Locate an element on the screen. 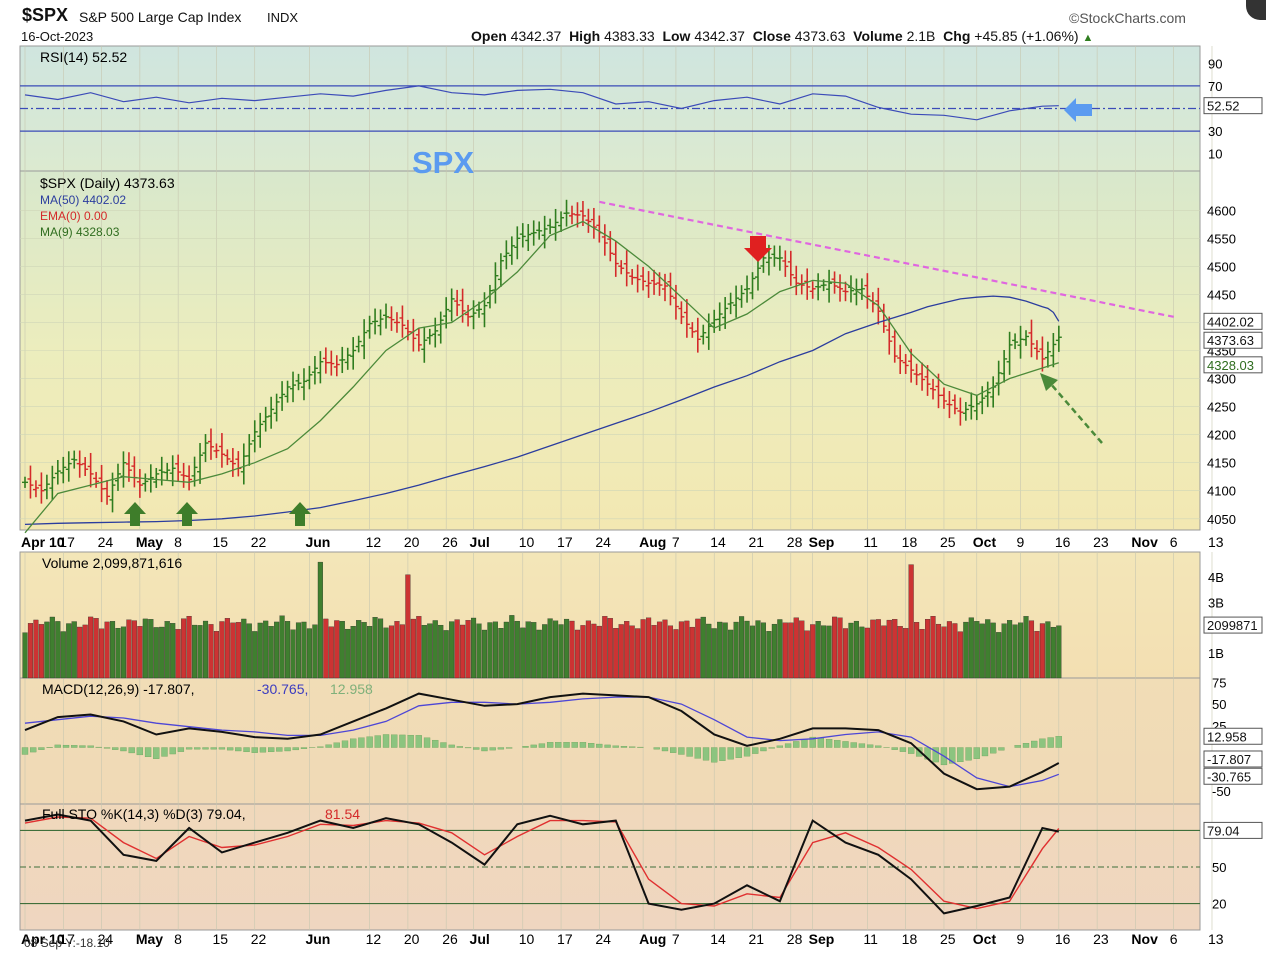 The height and width of the screenshot is (957, 1266). macd-badge: -17.807 is located at coordinates (1229, 759).